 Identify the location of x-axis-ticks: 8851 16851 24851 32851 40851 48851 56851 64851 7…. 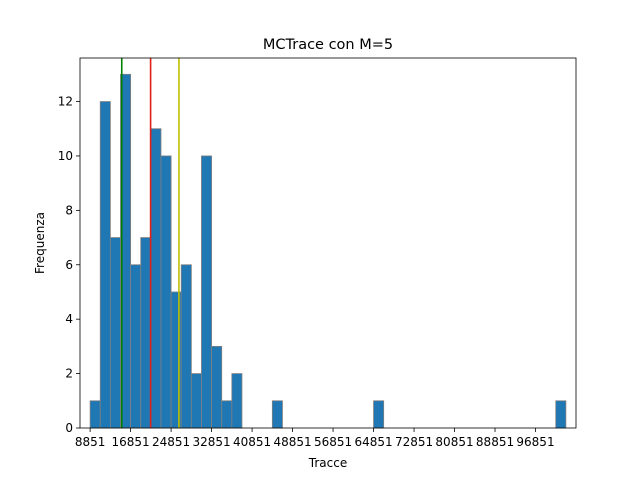
(315, 438).